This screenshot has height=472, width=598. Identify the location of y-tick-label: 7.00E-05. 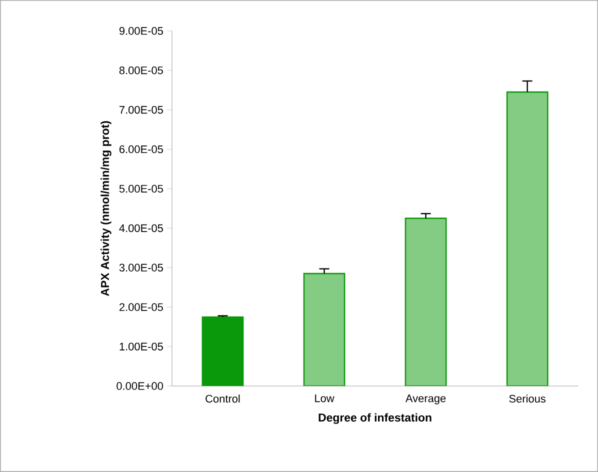
(141, 110).